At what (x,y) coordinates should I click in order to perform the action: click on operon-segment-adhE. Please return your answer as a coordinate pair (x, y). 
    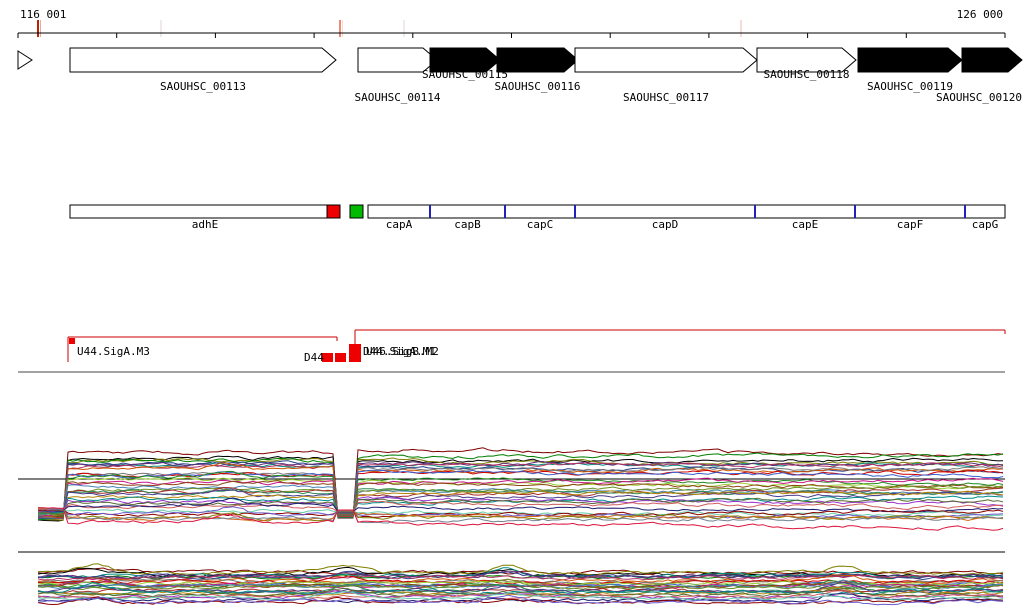
    Looking at the image, I should click on (205, 211).